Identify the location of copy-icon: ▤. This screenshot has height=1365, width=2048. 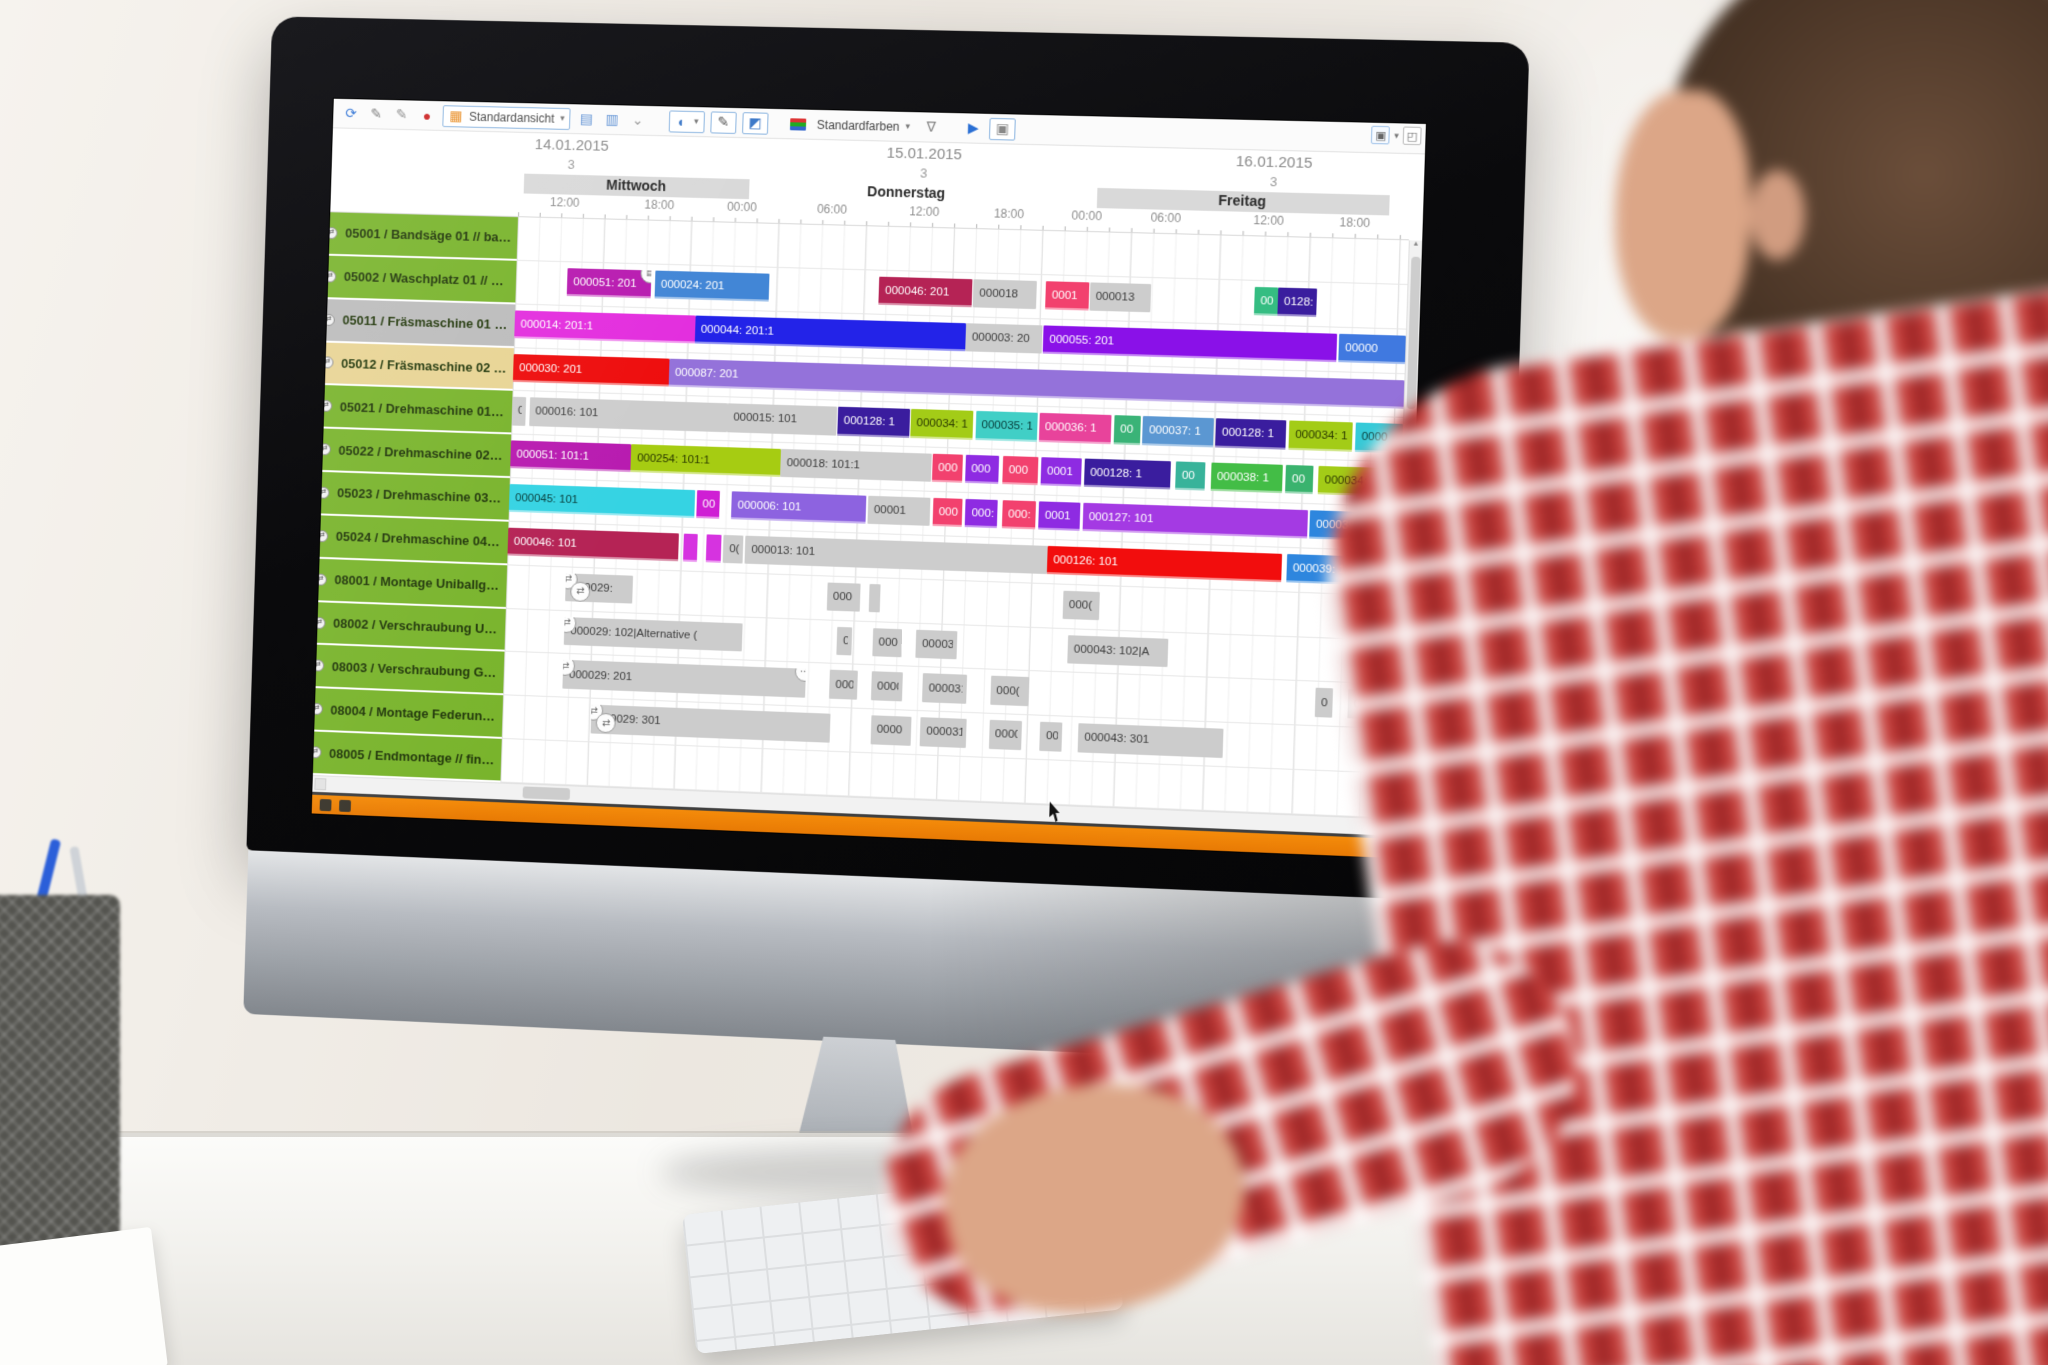
(586, 118).